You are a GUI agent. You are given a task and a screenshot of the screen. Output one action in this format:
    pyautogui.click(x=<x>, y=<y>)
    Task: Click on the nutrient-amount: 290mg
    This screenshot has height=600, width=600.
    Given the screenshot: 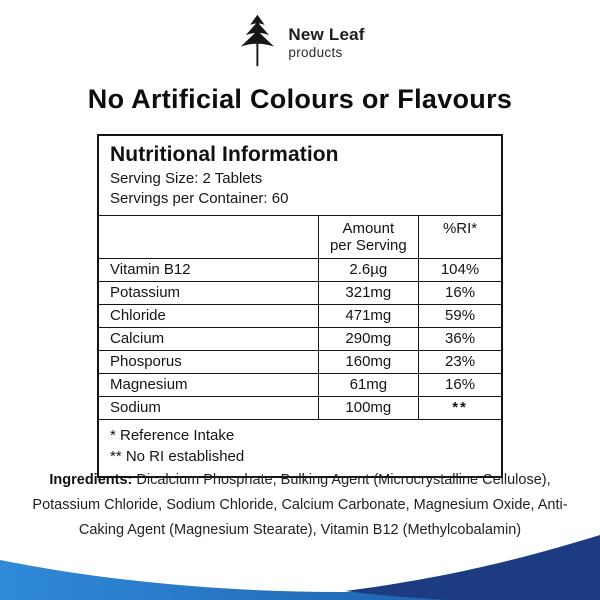 What is the action you would take?
    pyautogui.click(x=368, y=338)
    